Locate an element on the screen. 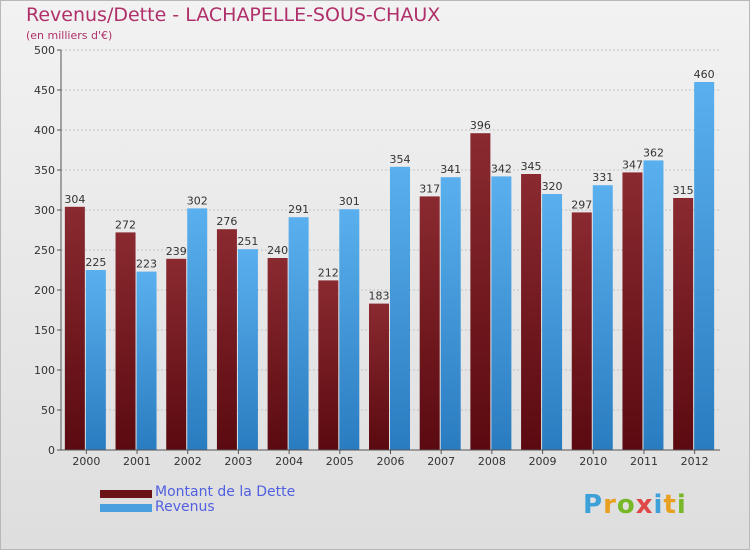  data-label-revenue: 251 is located at coordinates (247, 241).